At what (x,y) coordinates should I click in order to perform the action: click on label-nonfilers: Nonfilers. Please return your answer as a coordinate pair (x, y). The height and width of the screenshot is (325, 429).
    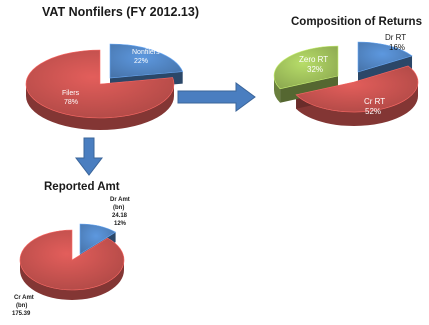
    Looking at the image, I should click on (146, 52).